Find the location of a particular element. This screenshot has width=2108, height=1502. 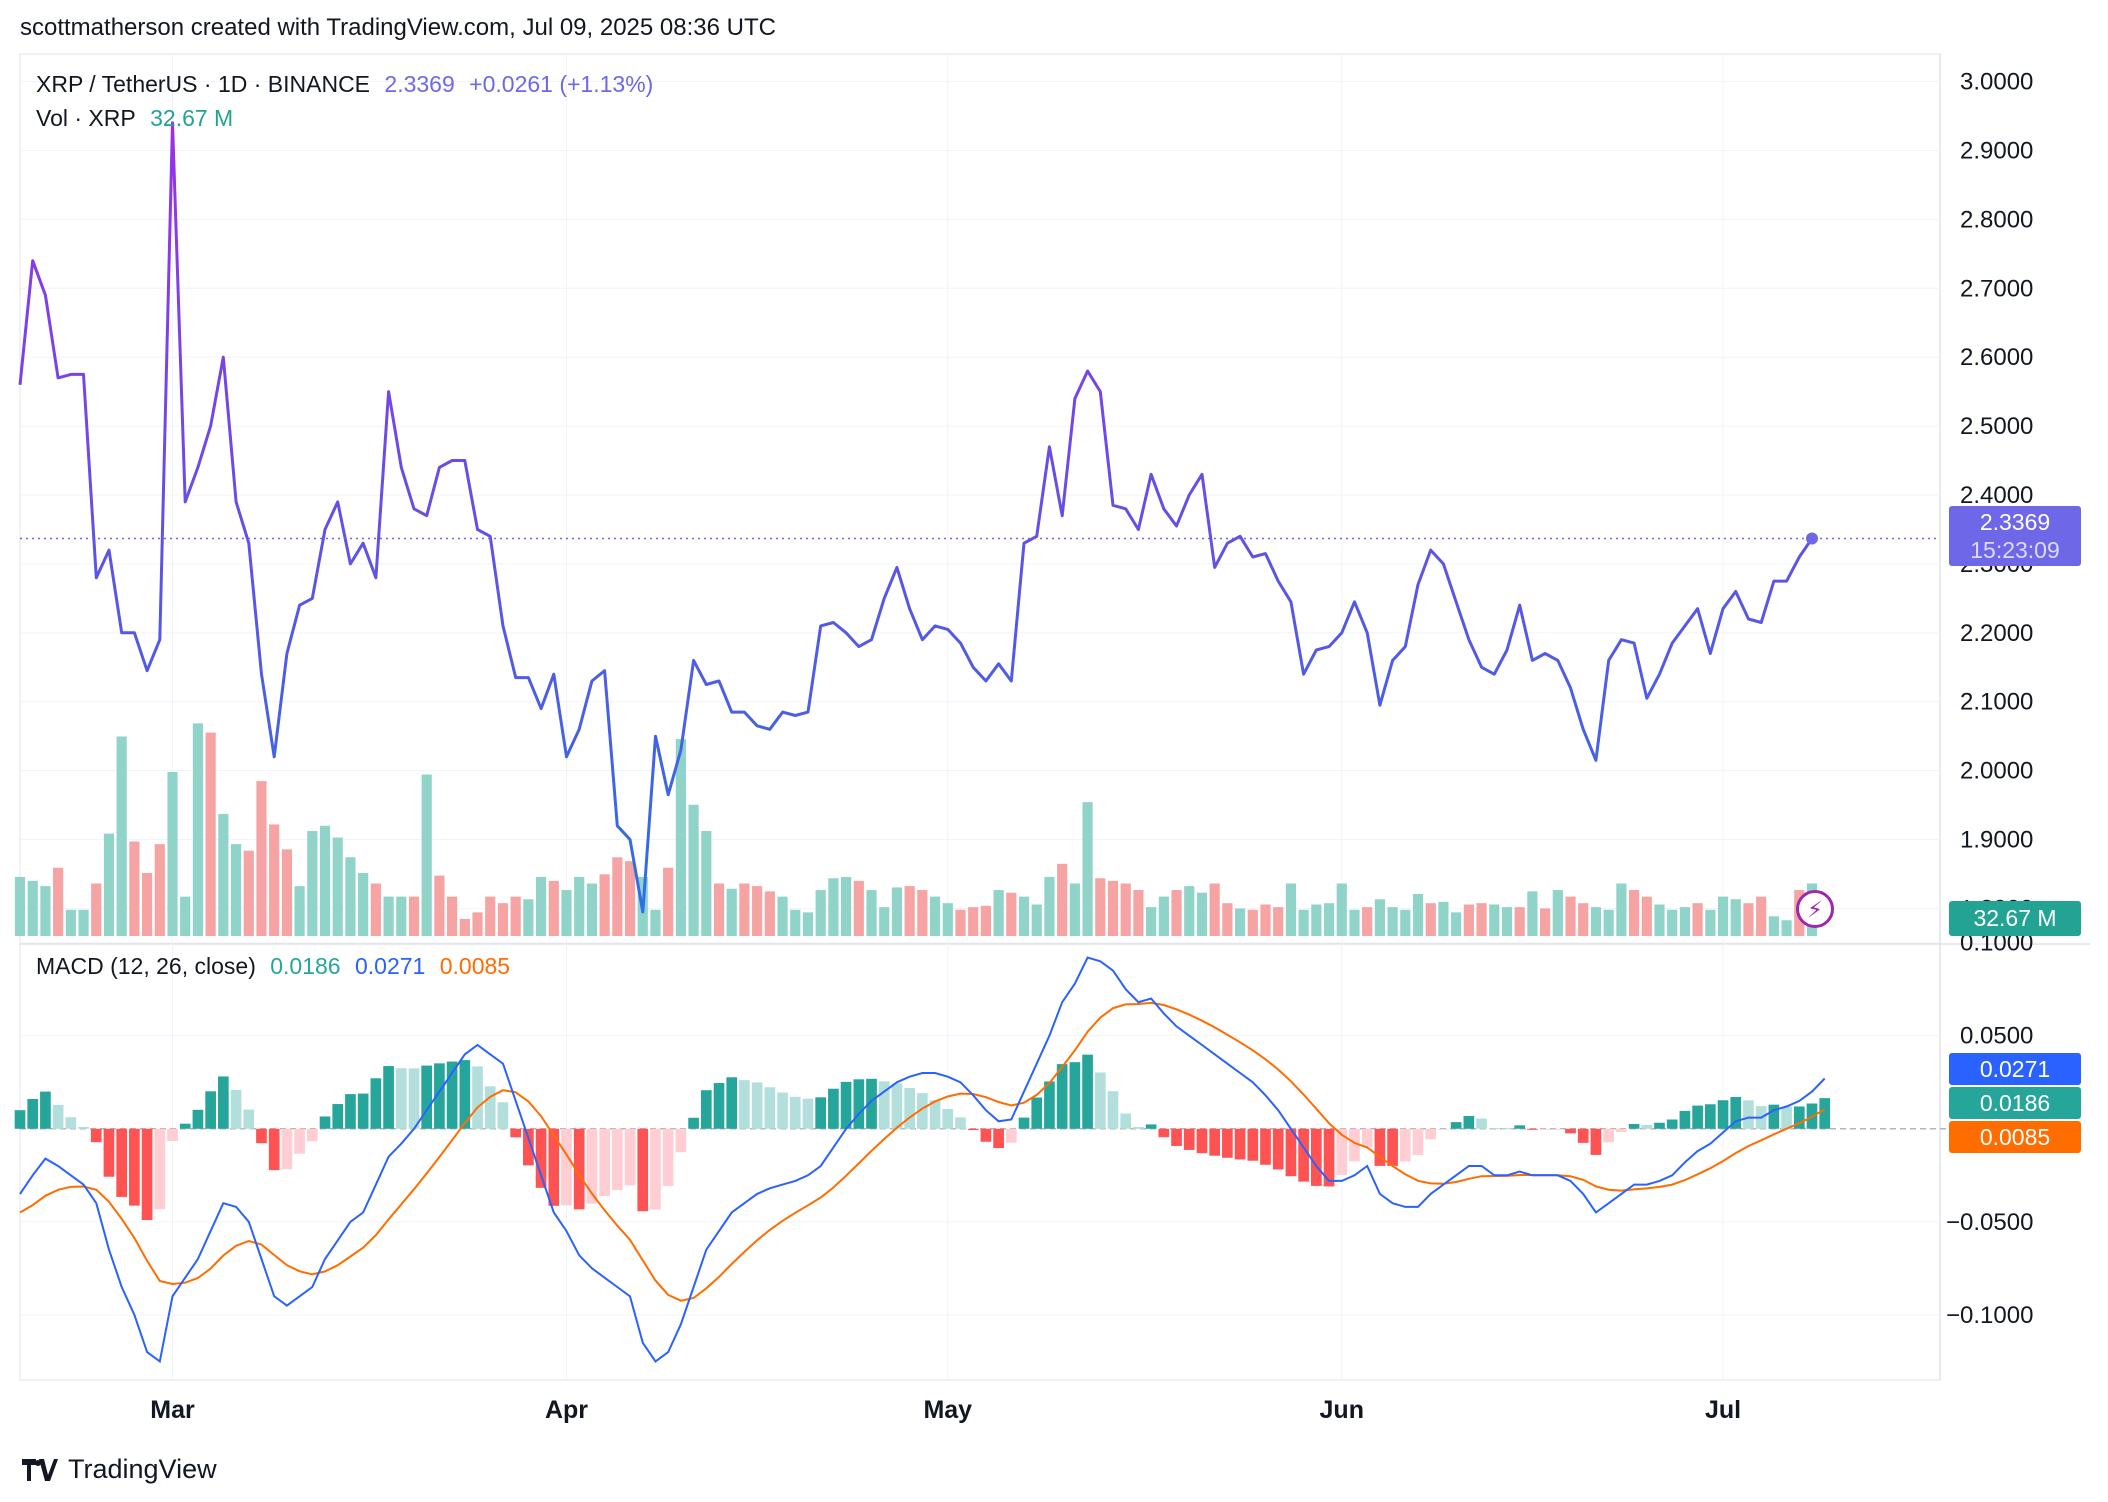

price-tick-label: 2.6000 is located at coordinates (1996, 357).